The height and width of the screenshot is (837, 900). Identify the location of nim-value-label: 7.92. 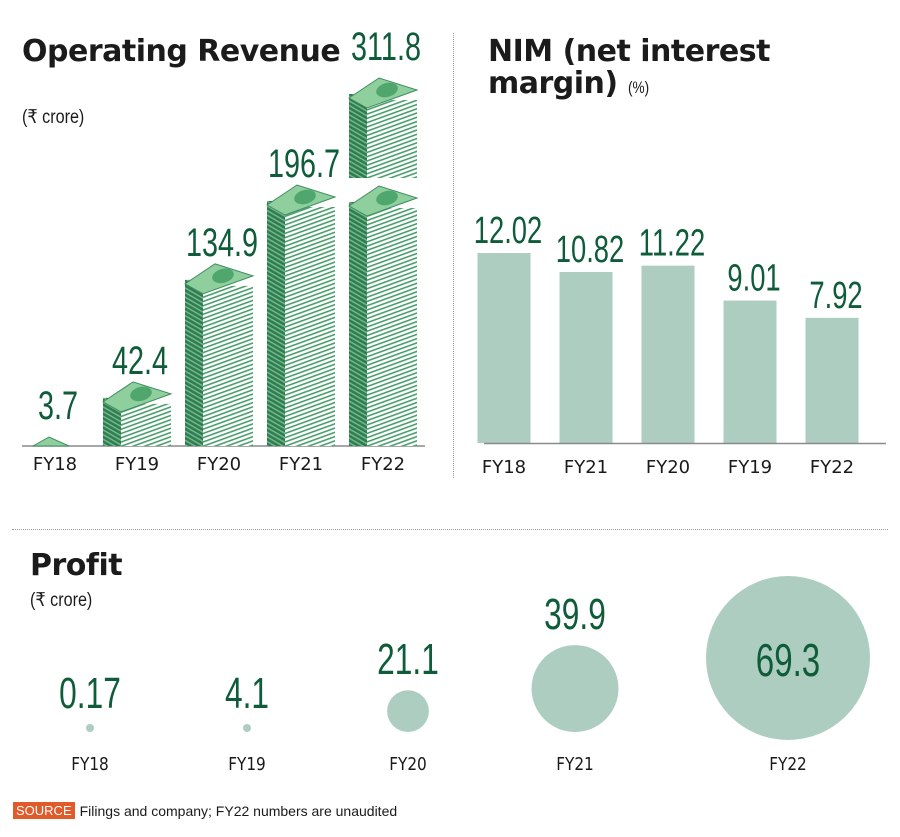
(835, 296).